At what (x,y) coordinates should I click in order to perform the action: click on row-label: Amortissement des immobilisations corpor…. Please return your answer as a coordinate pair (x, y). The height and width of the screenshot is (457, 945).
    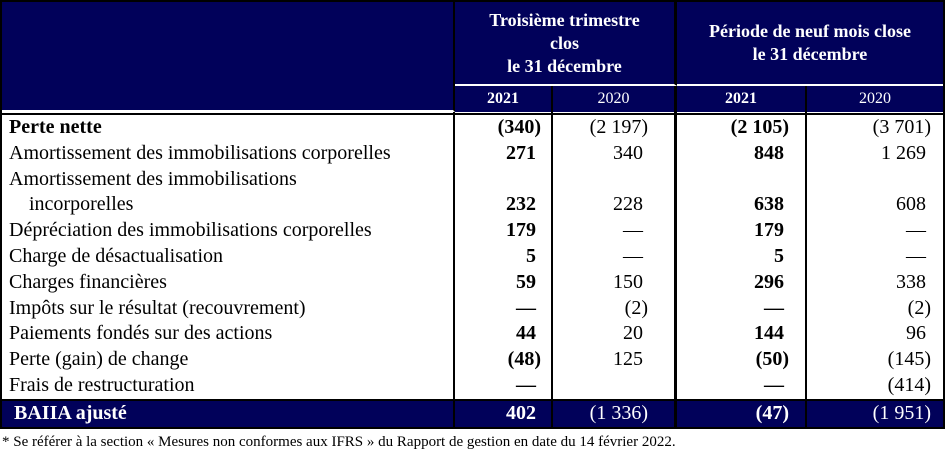
    Looking at the image, I should click on (228, 153).